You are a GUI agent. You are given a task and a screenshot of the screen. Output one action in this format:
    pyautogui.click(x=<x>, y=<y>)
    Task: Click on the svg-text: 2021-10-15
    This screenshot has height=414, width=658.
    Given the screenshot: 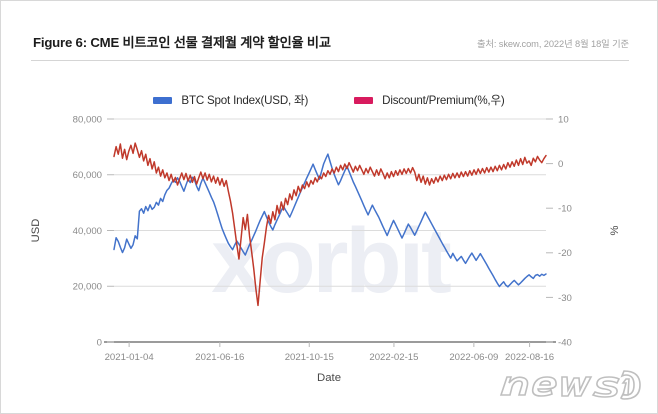 What is the action you would take?
    pyautogui.click(x=309, y=357)
    